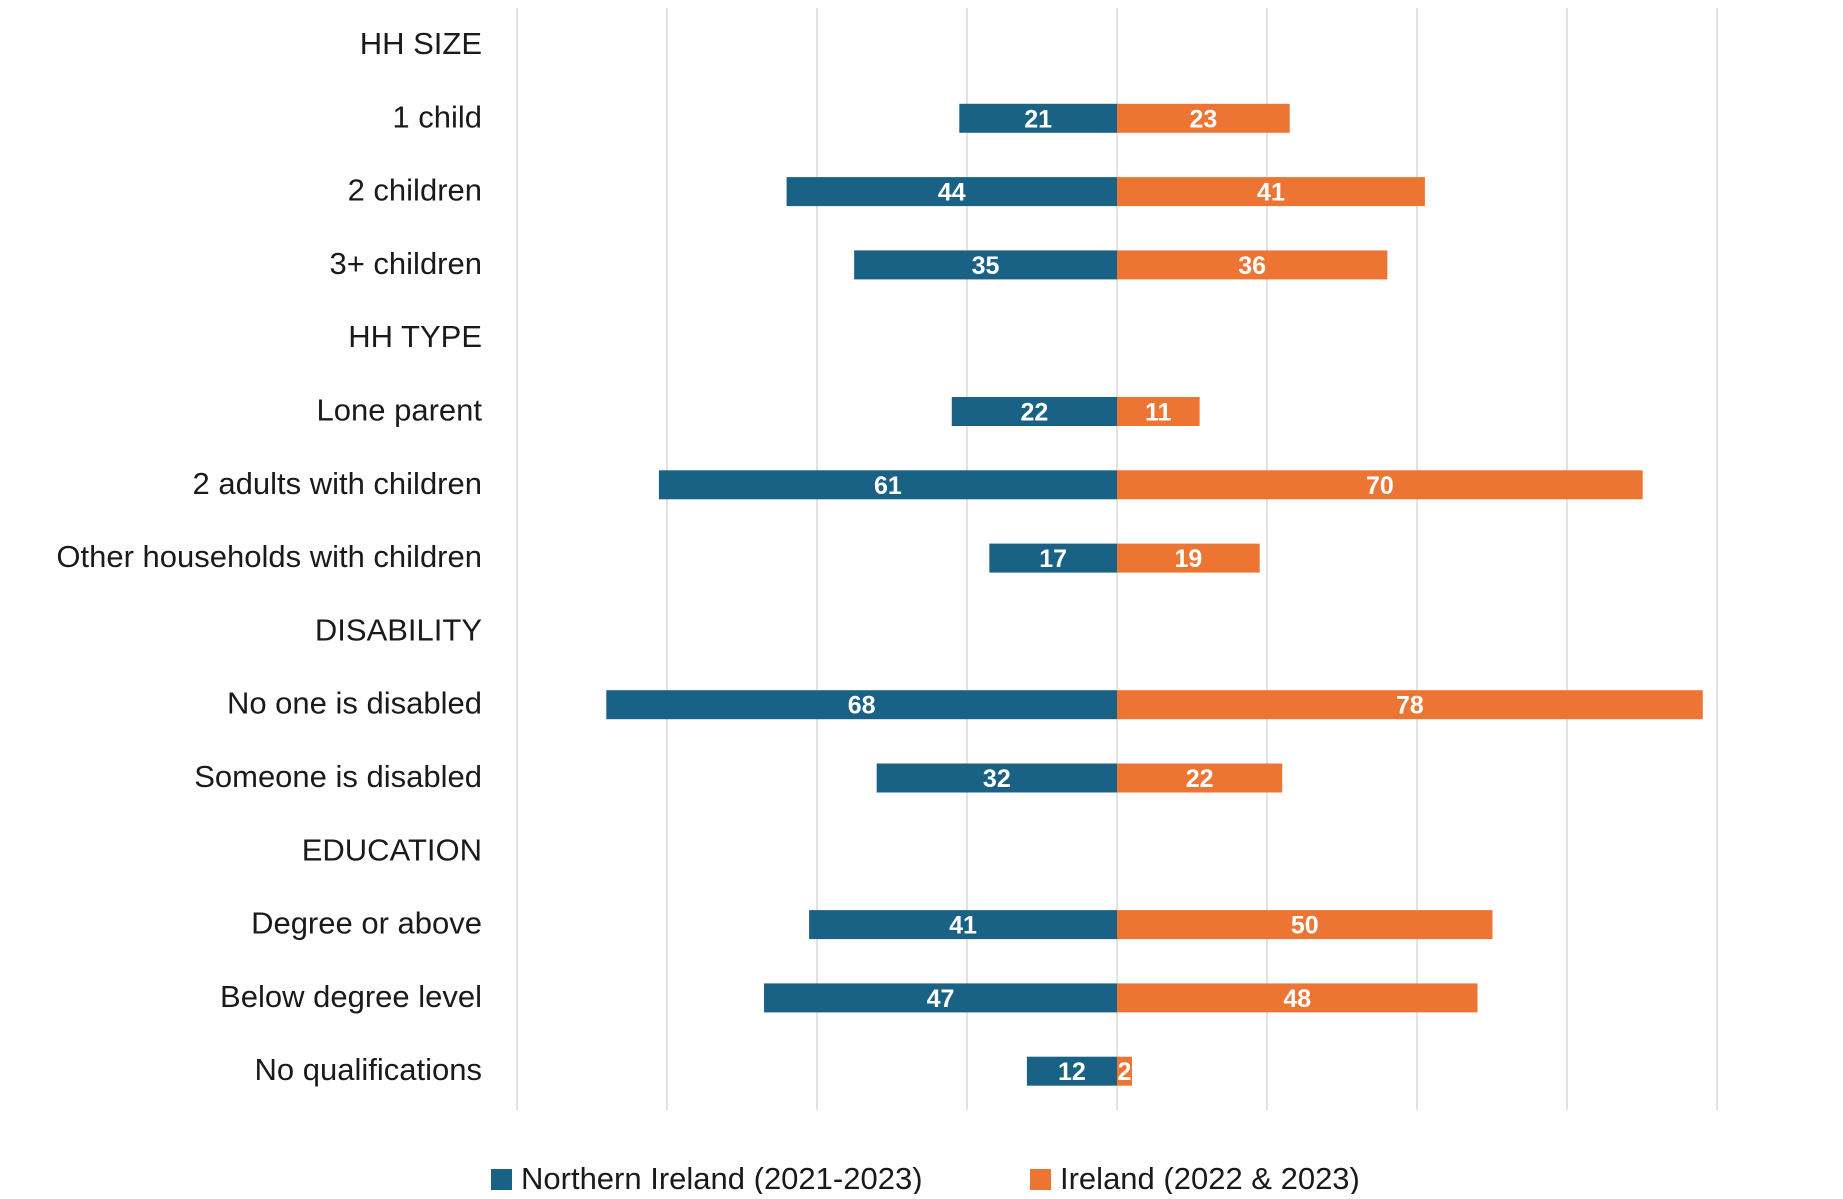 The height and width of the screenshot is (1199, 1843). I want to click on data-label: 47, so click(941, 999).